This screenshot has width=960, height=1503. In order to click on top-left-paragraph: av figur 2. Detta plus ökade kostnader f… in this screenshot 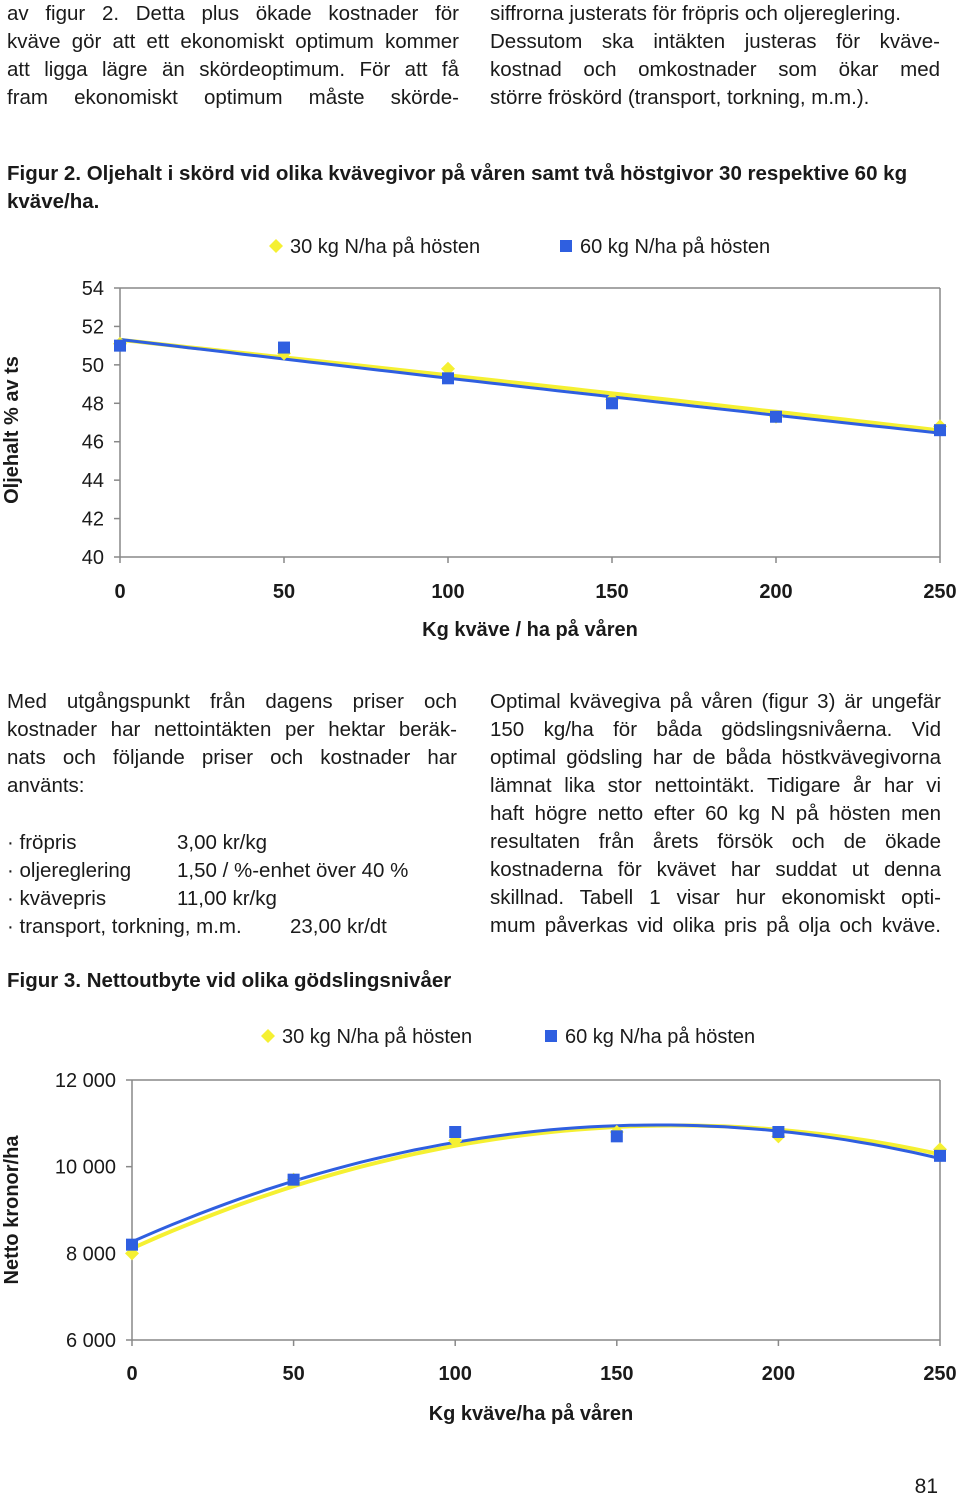, I will do `click(233, 56)`.